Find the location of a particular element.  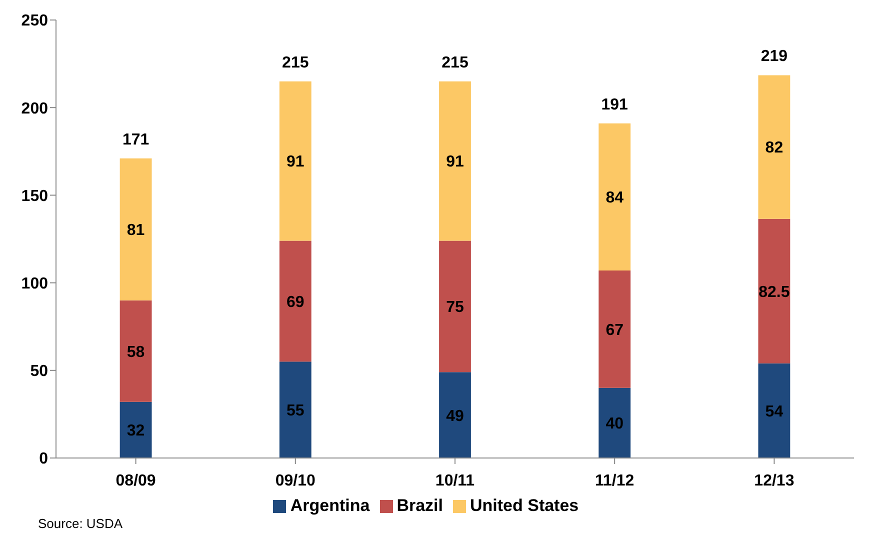

data-label: 49 is located at coordinates (455, 416).